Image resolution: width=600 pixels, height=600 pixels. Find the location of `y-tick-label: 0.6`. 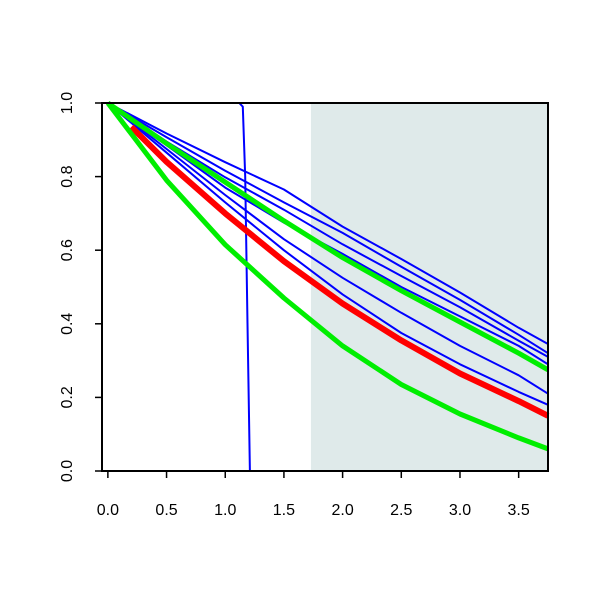

y-tick-label: 0.6 is located at coordinates (67, 250).